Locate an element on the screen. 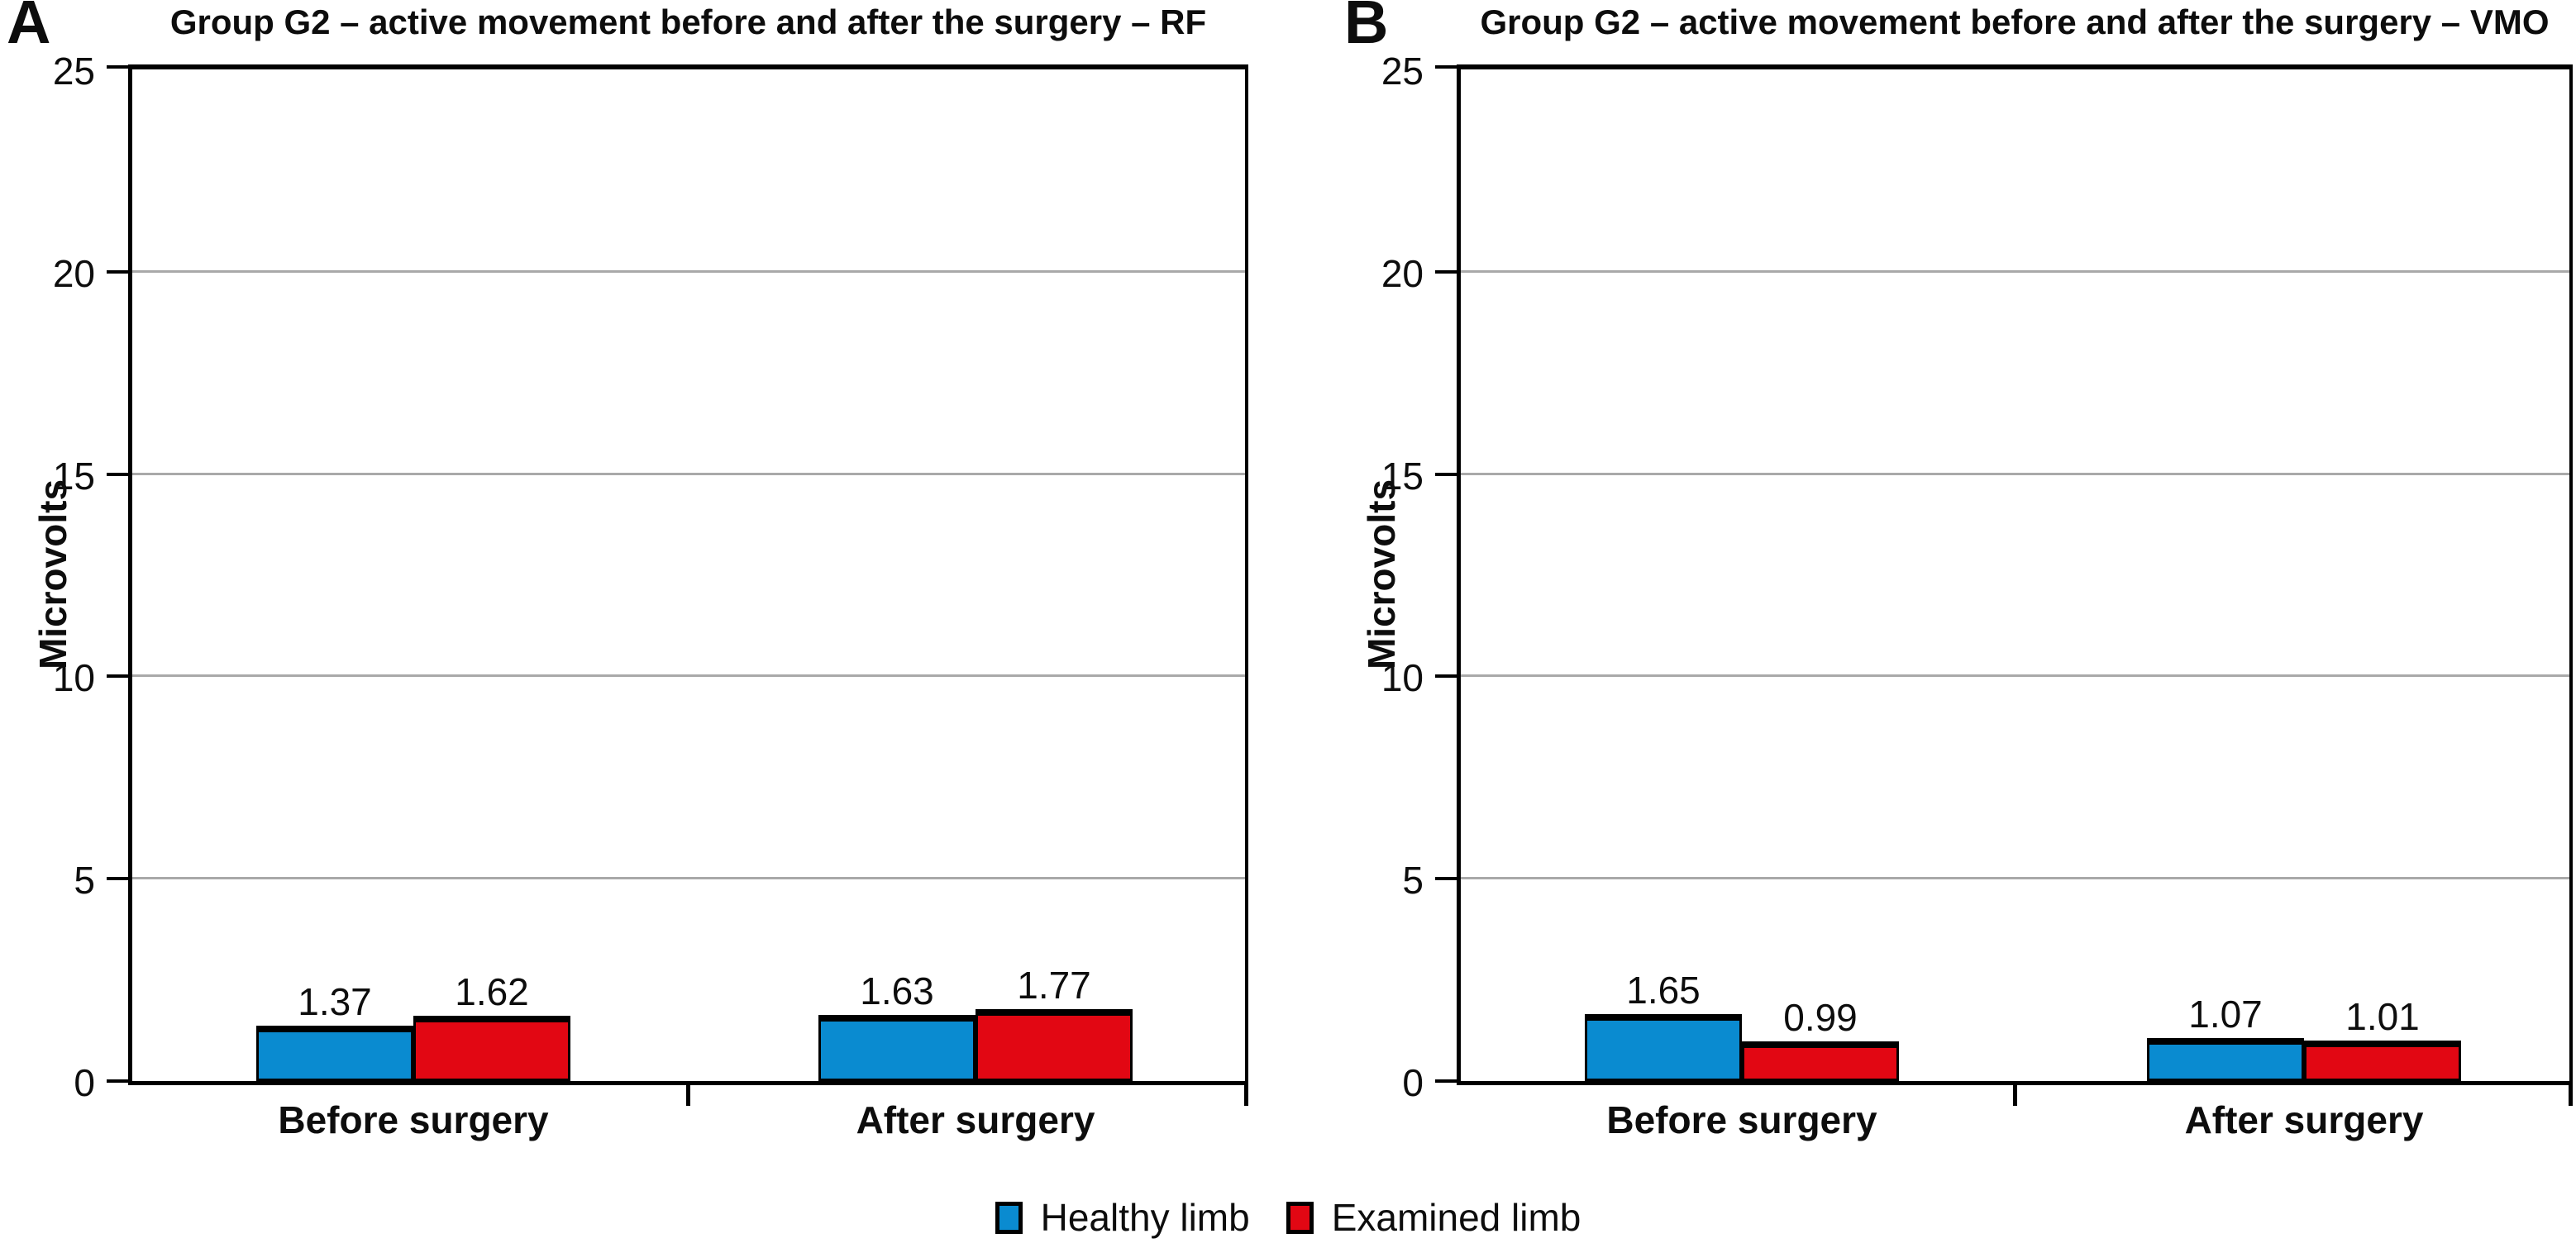 The image size is (2576, 1248). y-axis-title-a: Microvolts is located at coordinates (52, 574).